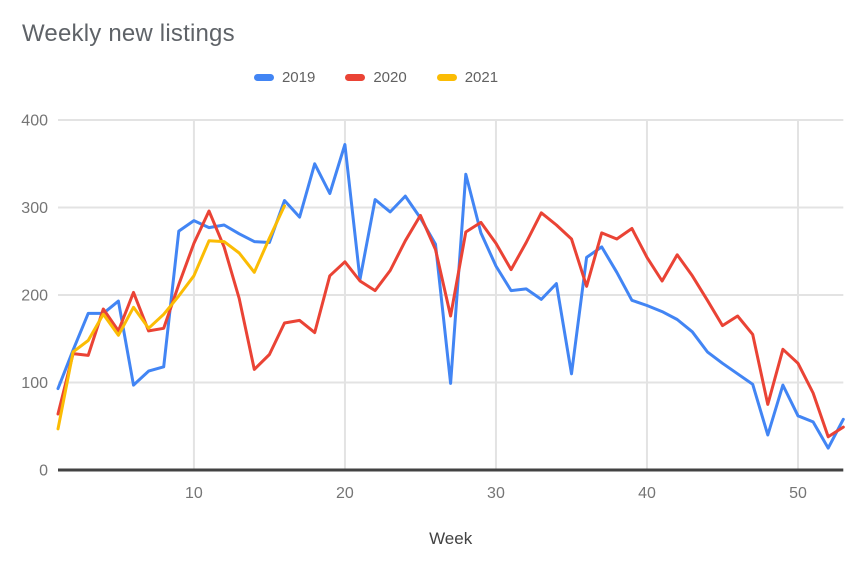 The image size is (864, 567). I want to click on legend-item-2020: 2020, so click(376, 77).